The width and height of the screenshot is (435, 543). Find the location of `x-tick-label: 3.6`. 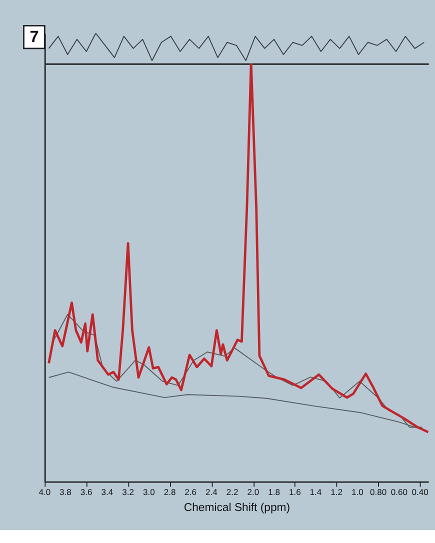

x-tick-label: 3.6 is located at coordinates (86, 491).